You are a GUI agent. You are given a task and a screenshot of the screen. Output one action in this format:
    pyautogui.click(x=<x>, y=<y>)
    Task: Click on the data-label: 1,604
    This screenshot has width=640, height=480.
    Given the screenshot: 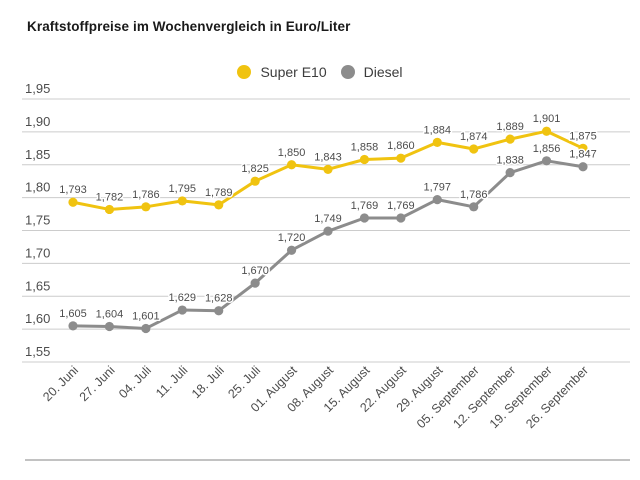 What is the action you would take?
    pyautogui.click(x=110, y=314)
    